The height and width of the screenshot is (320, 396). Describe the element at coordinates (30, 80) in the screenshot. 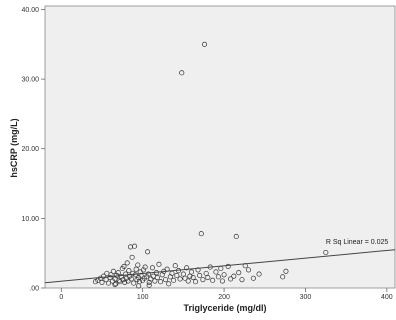

I see `y-tick-label: 30.00` at that location.